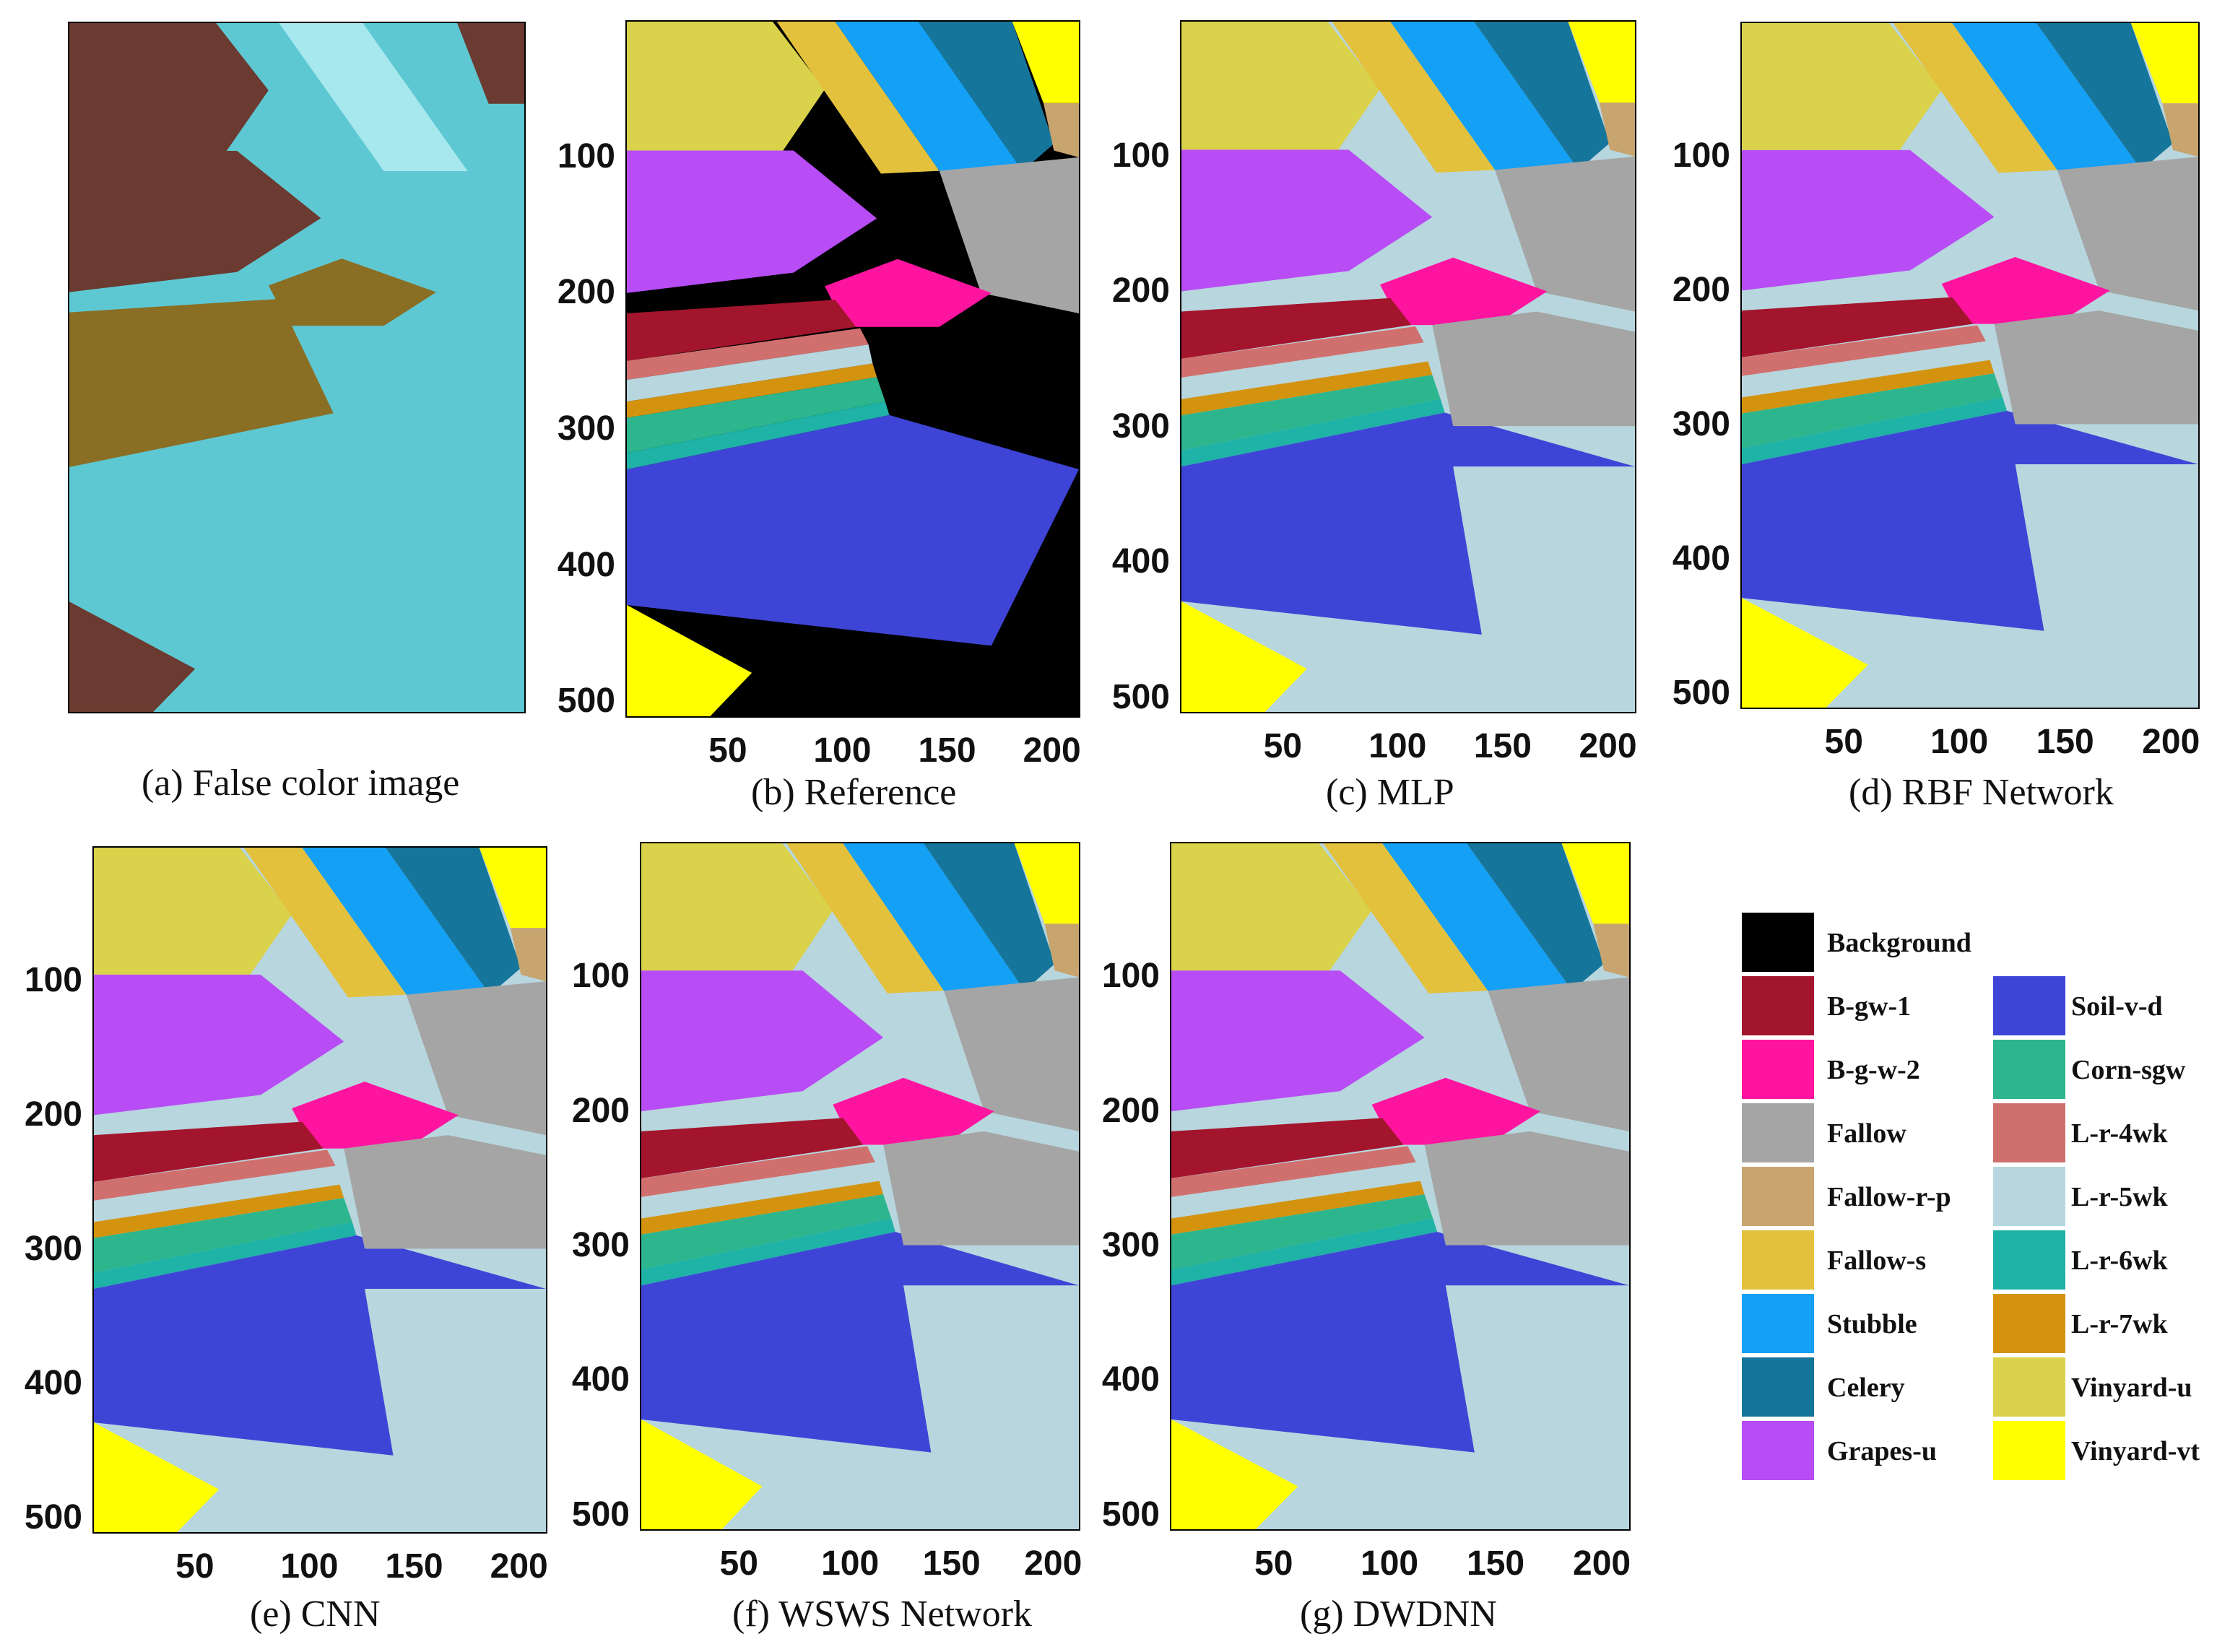 This screenshot has height=1652, width=2230. I want to click on ytick-b-500: 500, so click(586, 701).